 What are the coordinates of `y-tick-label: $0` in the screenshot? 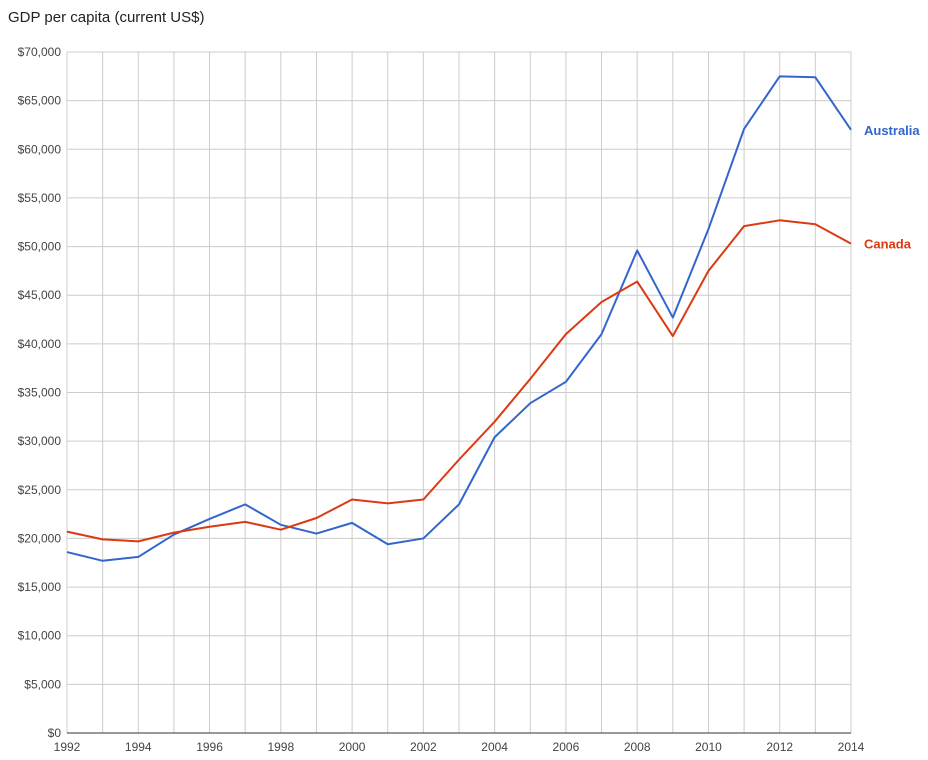 It's located at (55, 733).